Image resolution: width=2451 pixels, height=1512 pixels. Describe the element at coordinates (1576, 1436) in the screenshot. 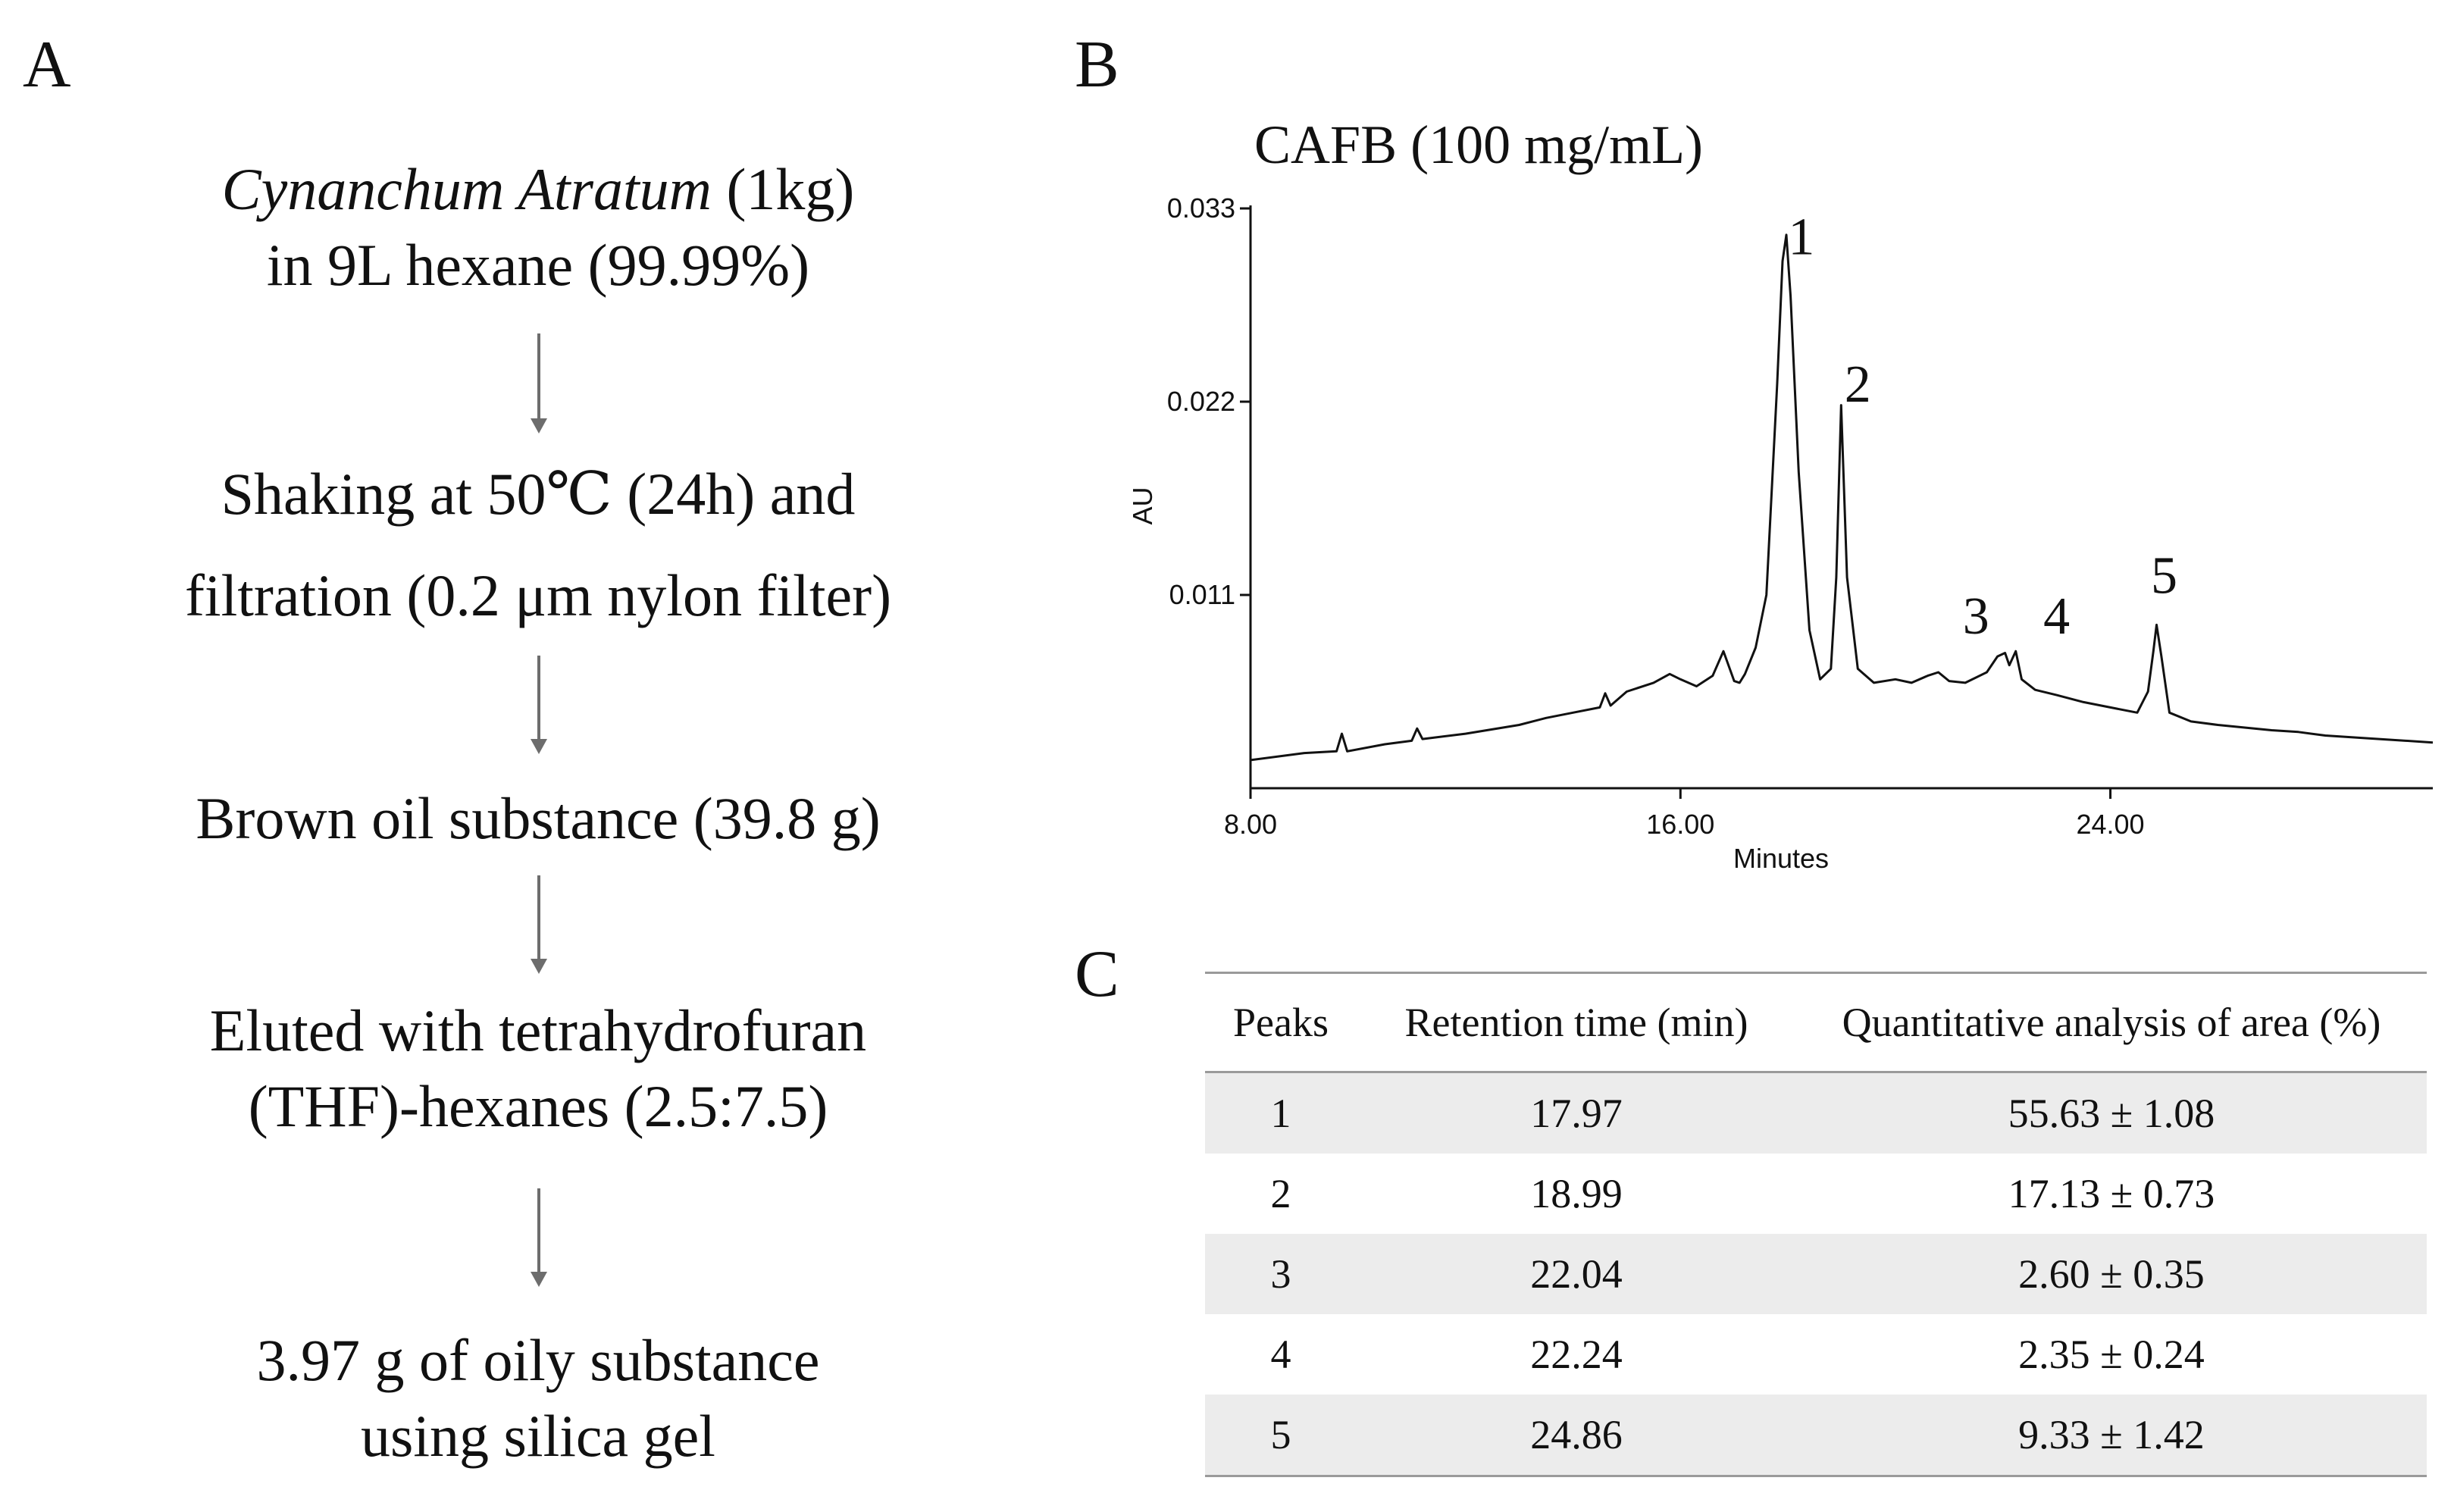

I see `cell-retention-time: 24.86` at that location.